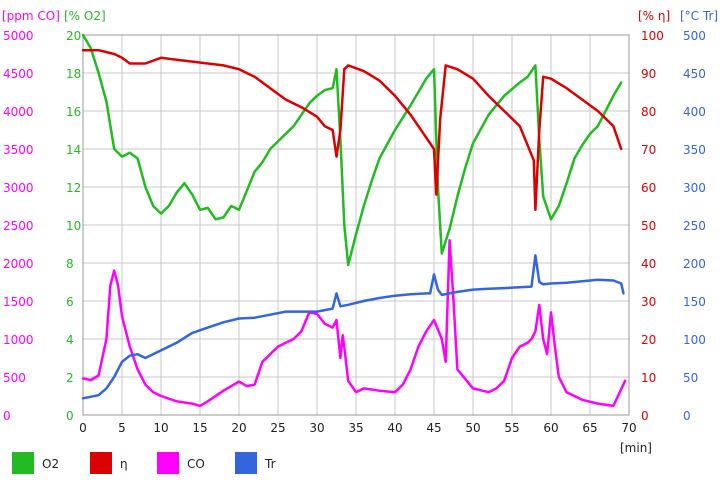 This screenshot has width=720, height=480. What do you see at coordinates (270, 464) in the screenshot?
I see `legend-label: Tr` at bounding box center [270, 464].